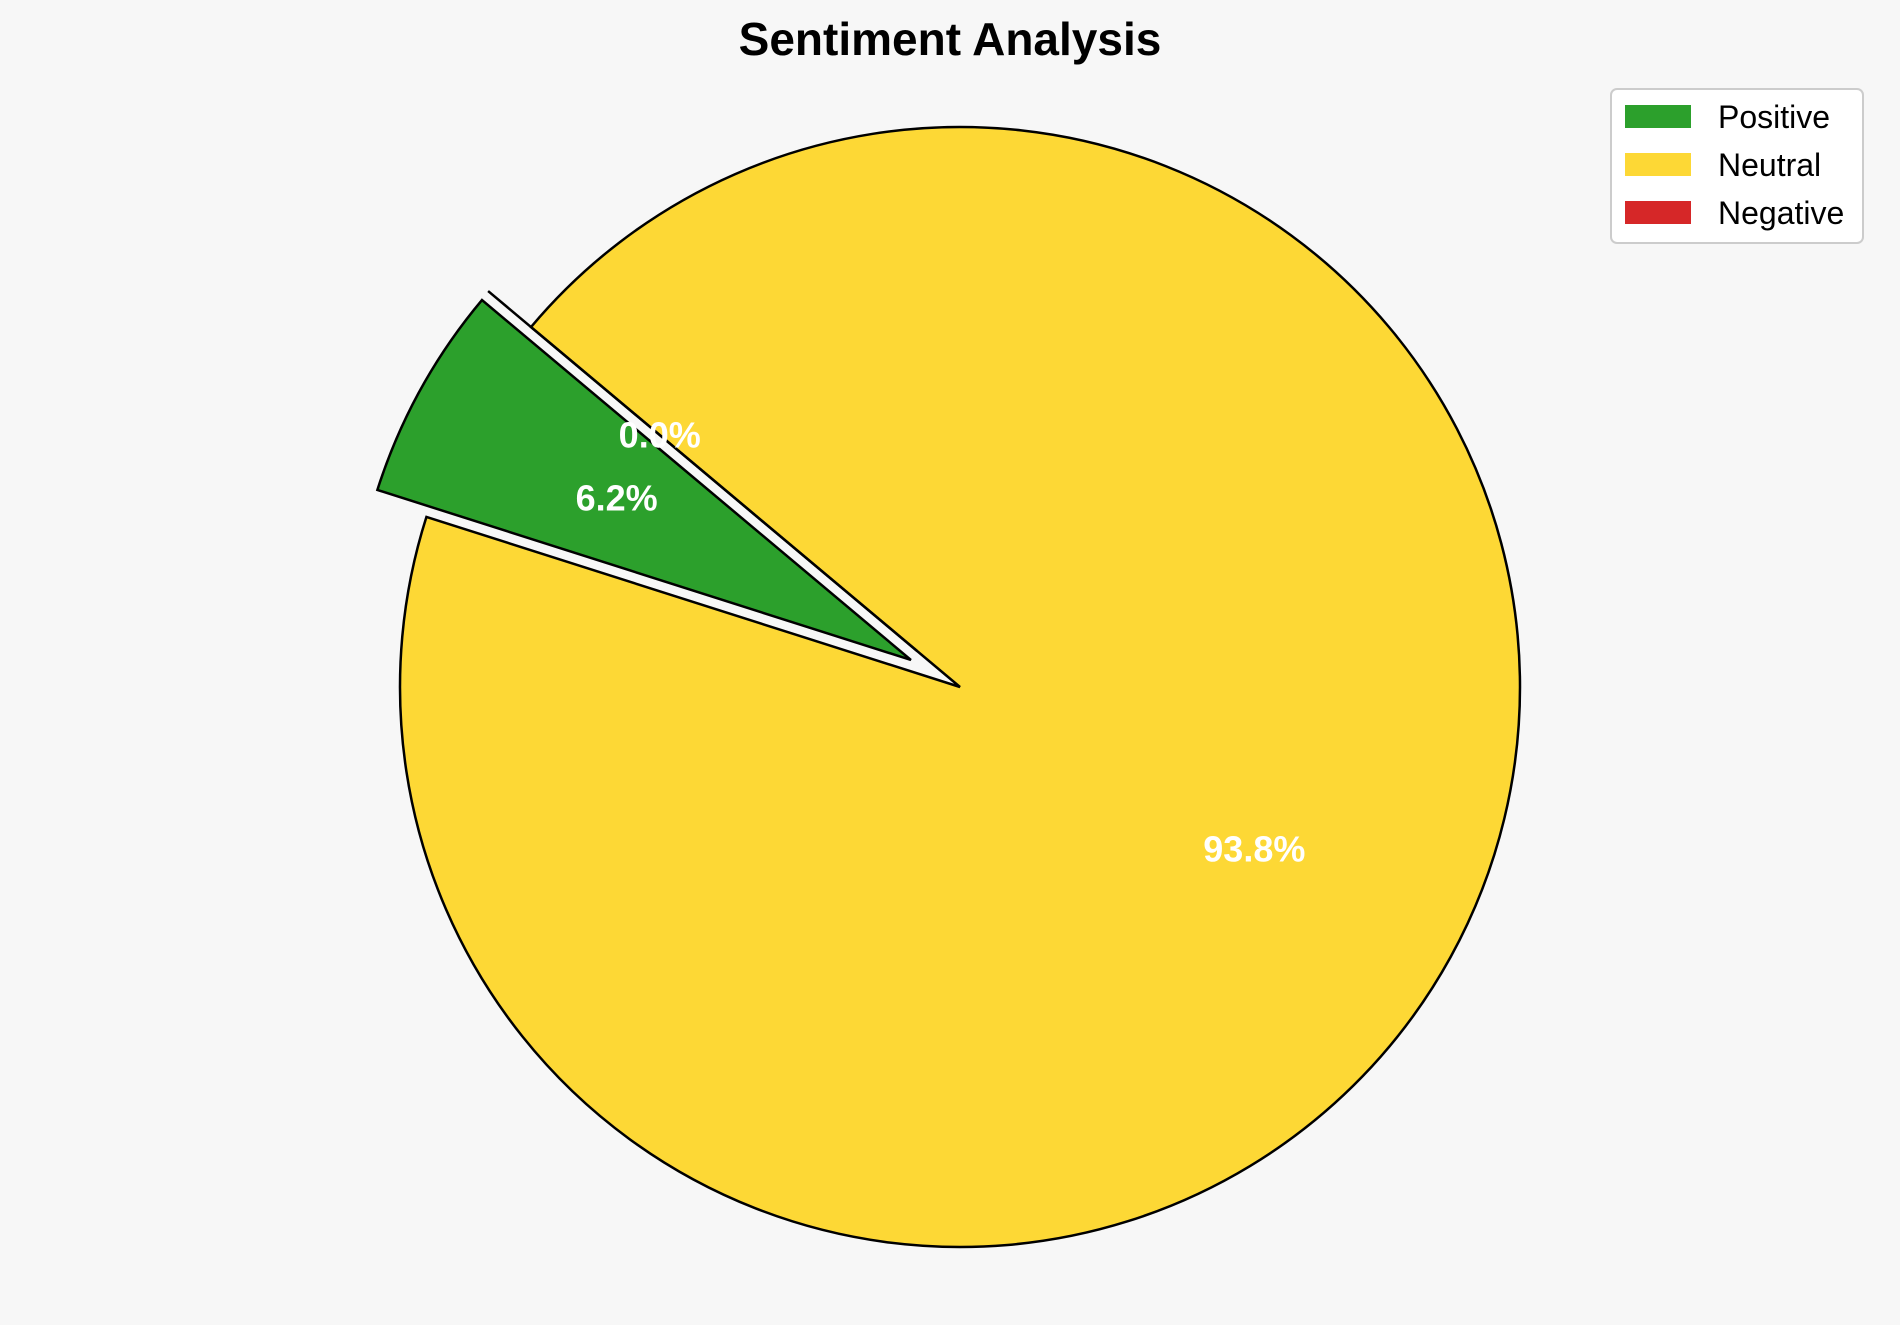 The height and width of the screenshot is (1325, 1900). Describe the element at coordinates (660, 435) in the screenshot. I see `slice-label-negative: 0.0%` at that location.